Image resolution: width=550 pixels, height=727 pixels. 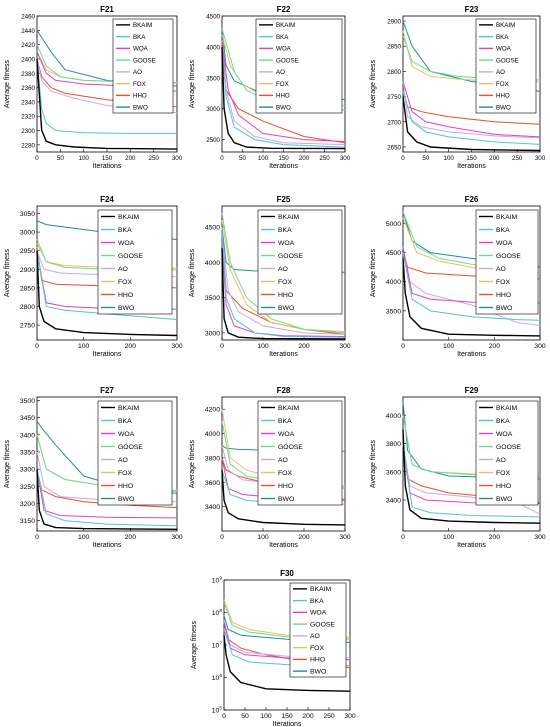 What do you see at coordinates (27, 288) in the screenshot?
I see `y-tick-label: 2850` at bounding box center [27, 288].